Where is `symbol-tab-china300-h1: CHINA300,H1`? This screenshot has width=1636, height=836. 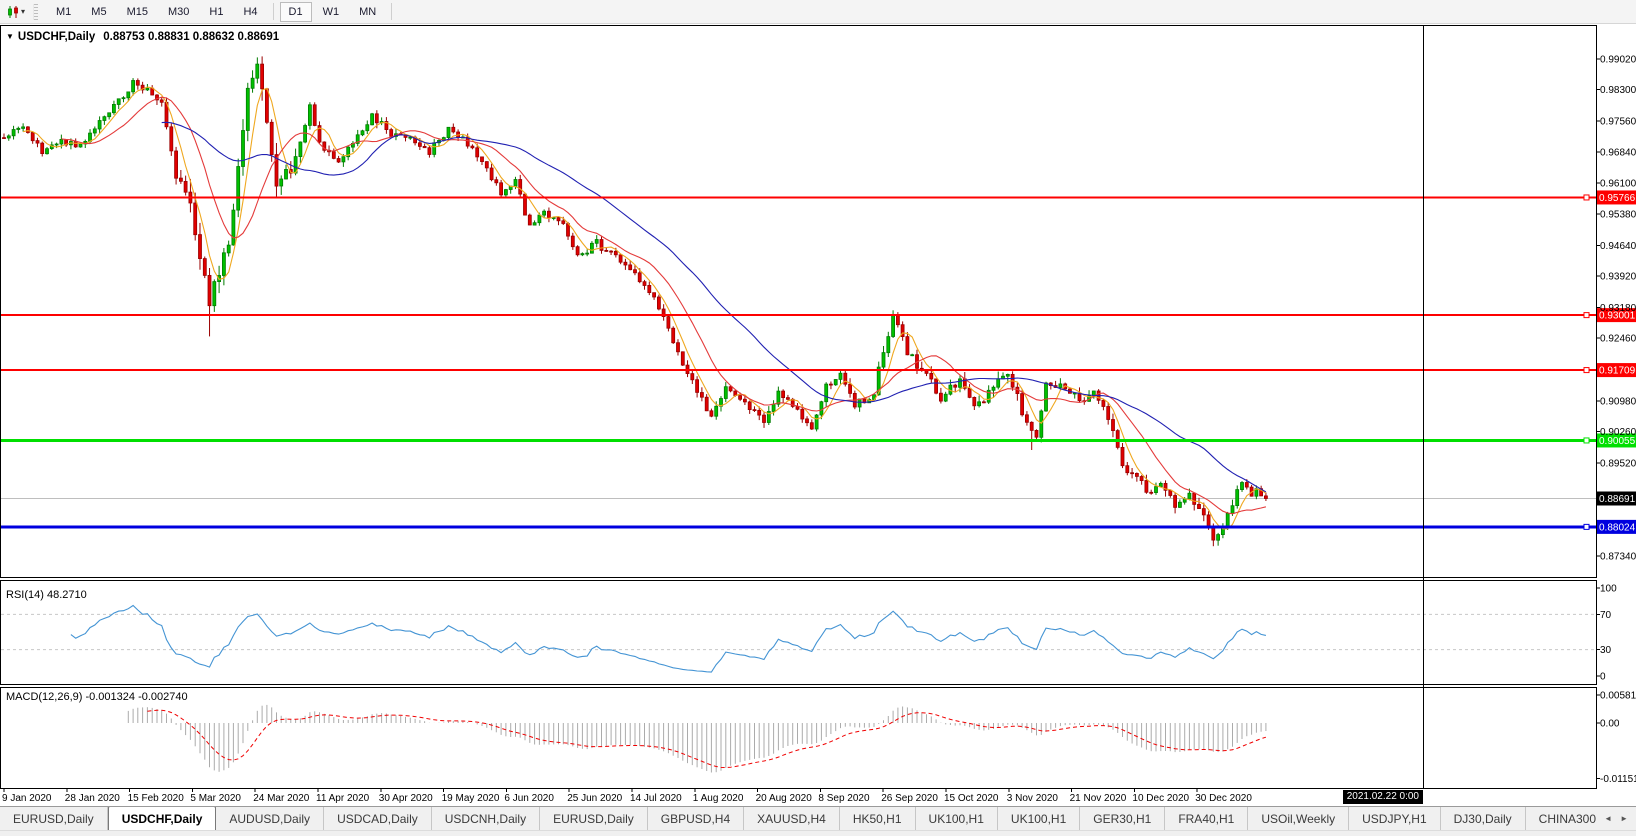 symbol-tab-china300-h1: CHINA300,H1 is located at coordinates (1561, 818).